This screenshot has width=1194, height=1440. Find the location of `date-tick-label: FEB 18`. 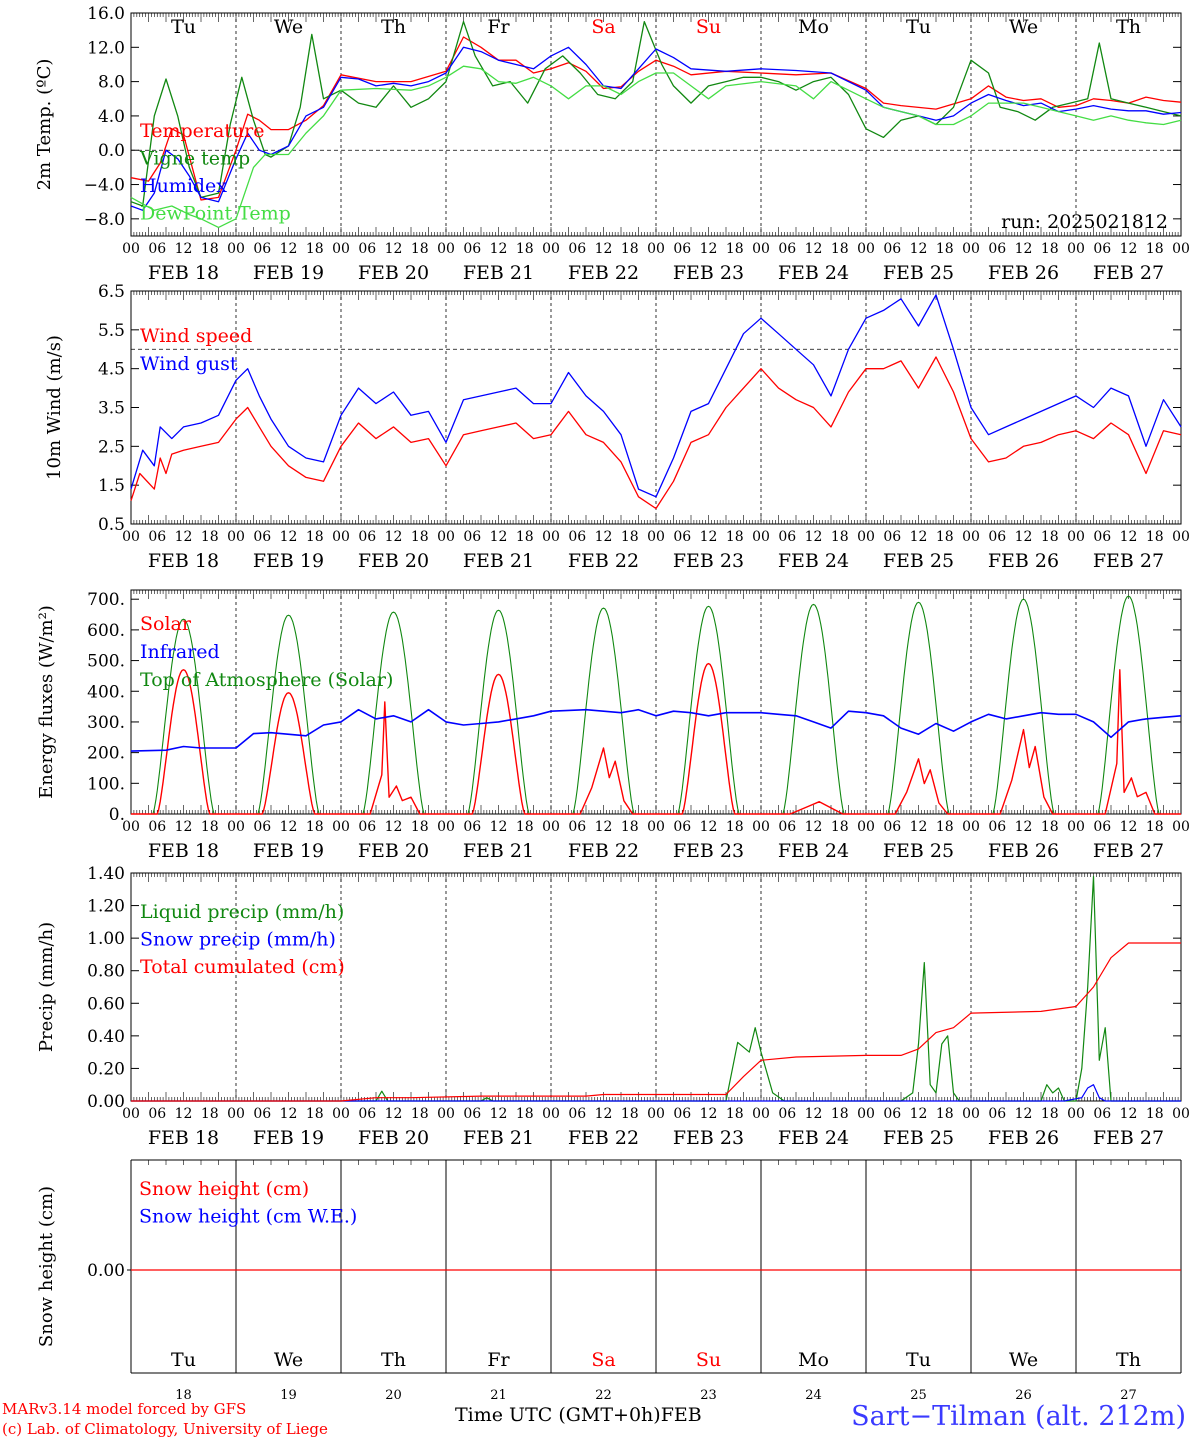

date-tick-label: FEB 18 is located at coordinates (183, 561).